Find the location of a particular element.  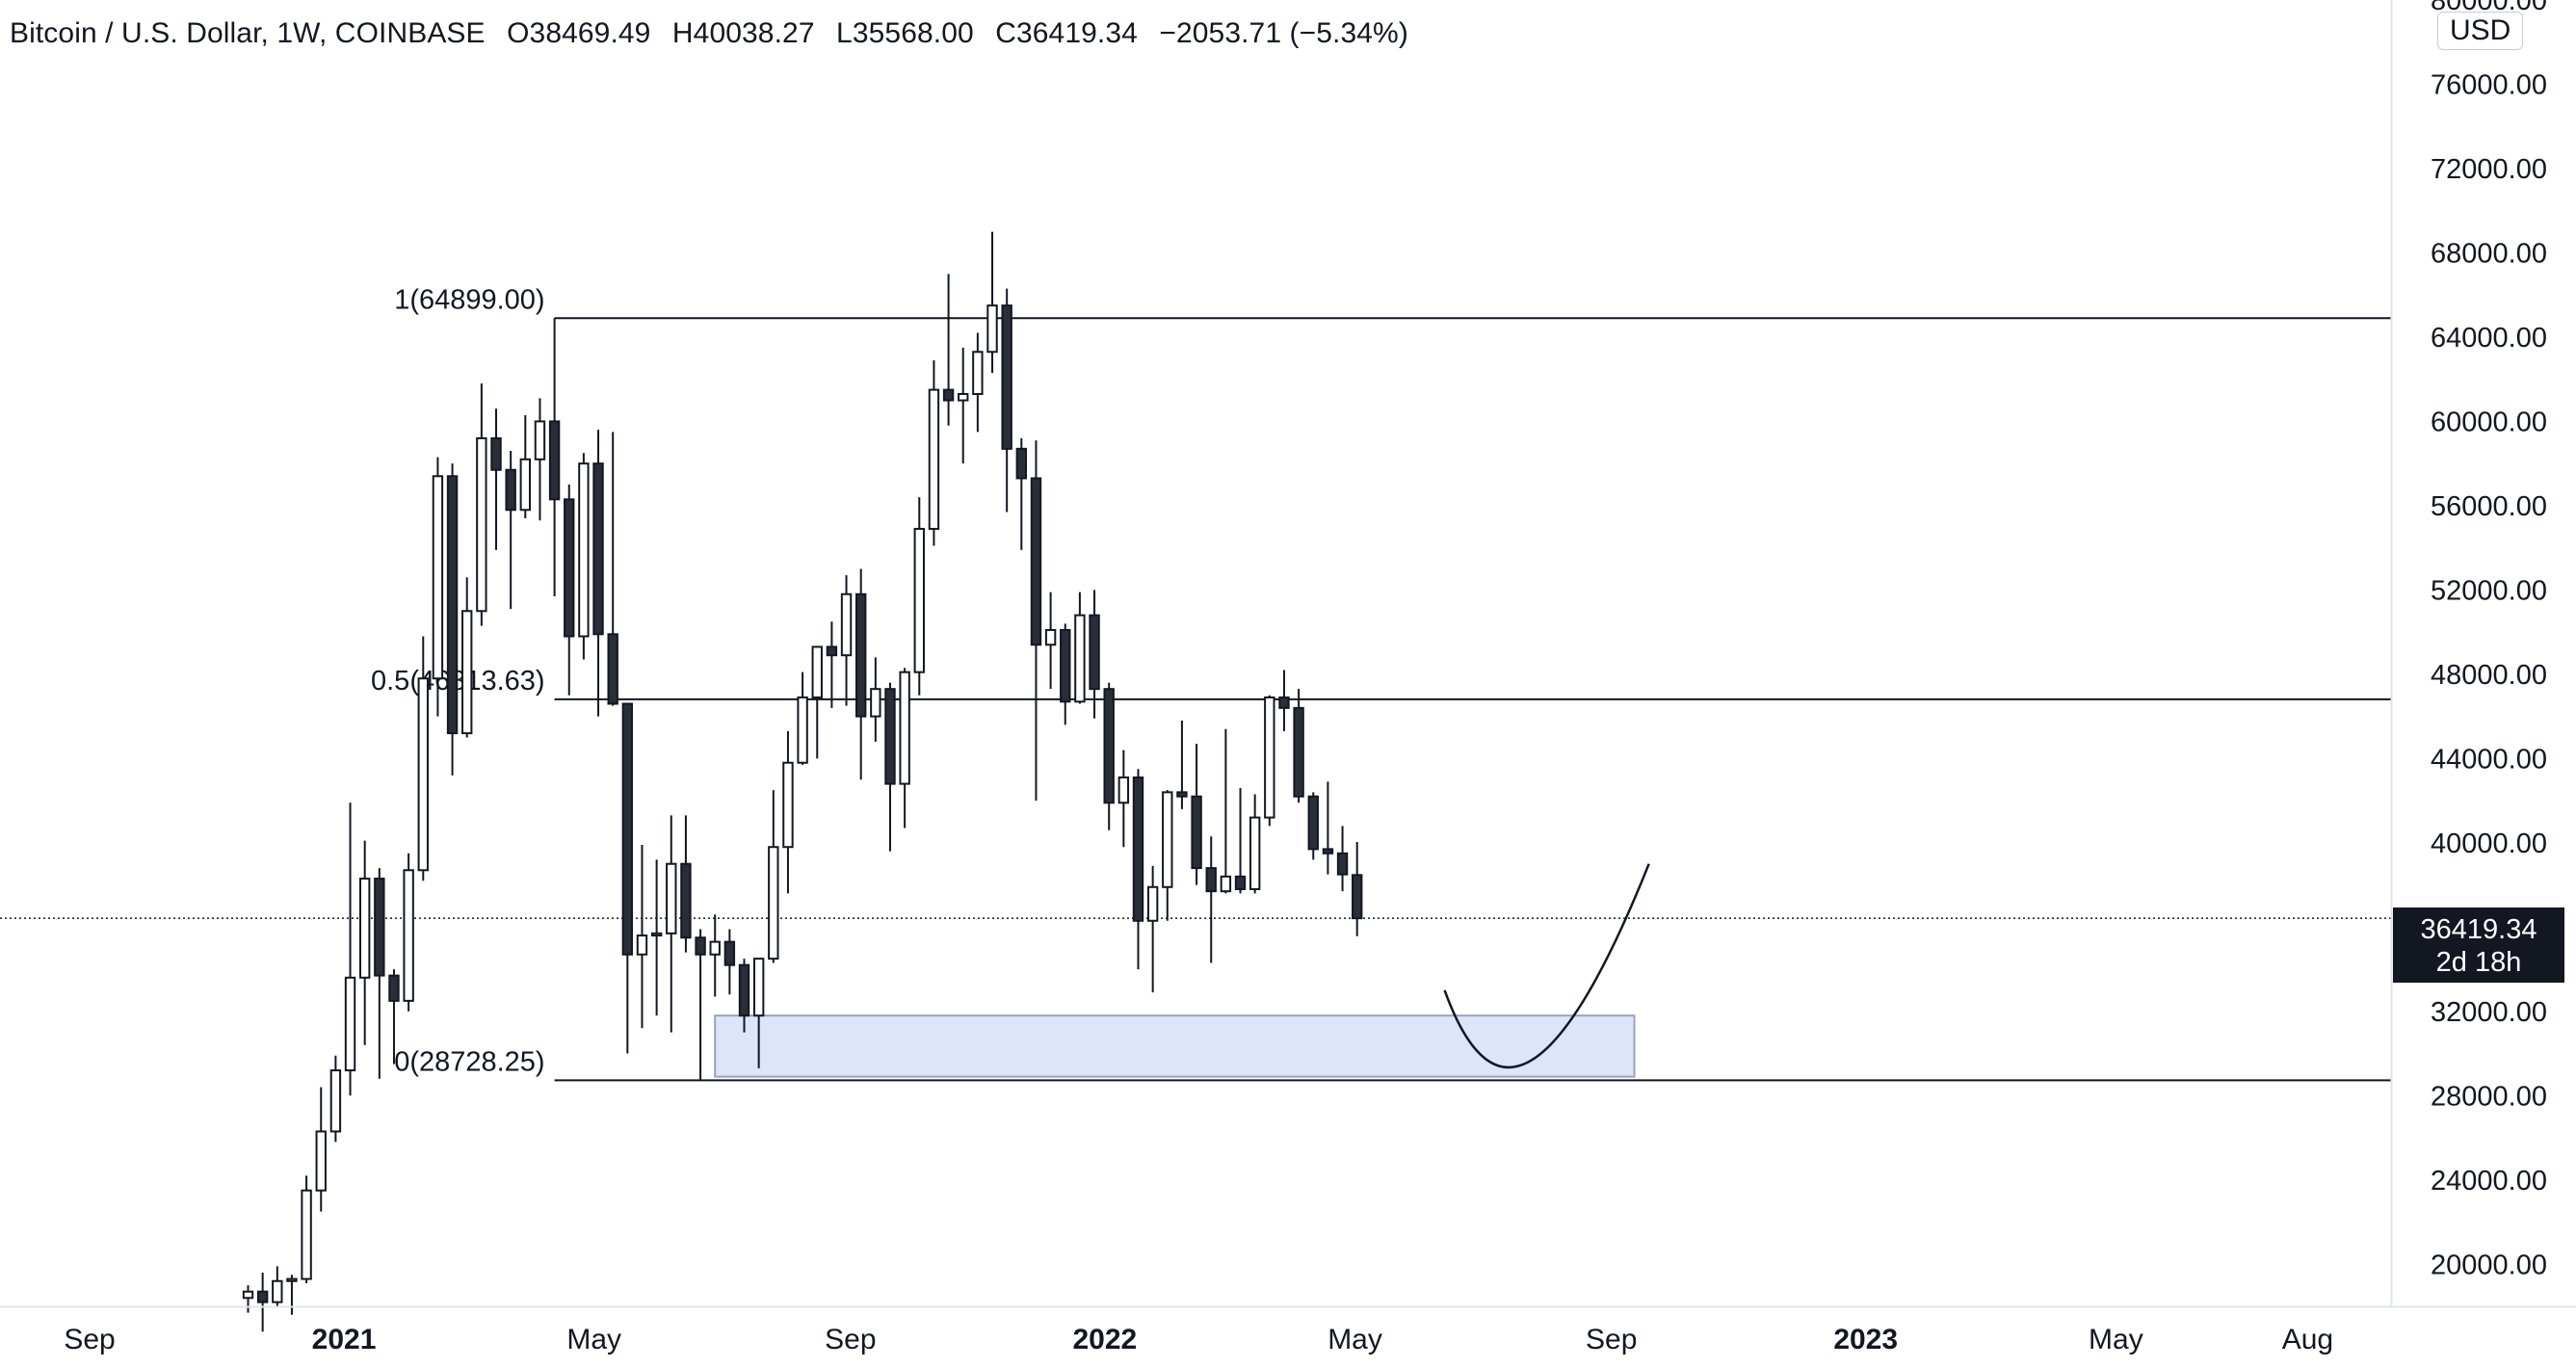

projection-curve is located at coordinates (1547, 966).